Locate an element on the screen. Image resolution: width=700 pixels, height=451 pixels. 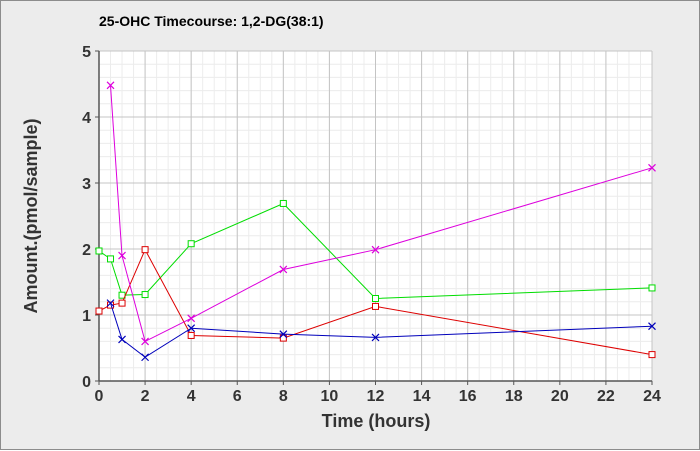
x-tick-label: 6 is located at coordinates (237, 396).